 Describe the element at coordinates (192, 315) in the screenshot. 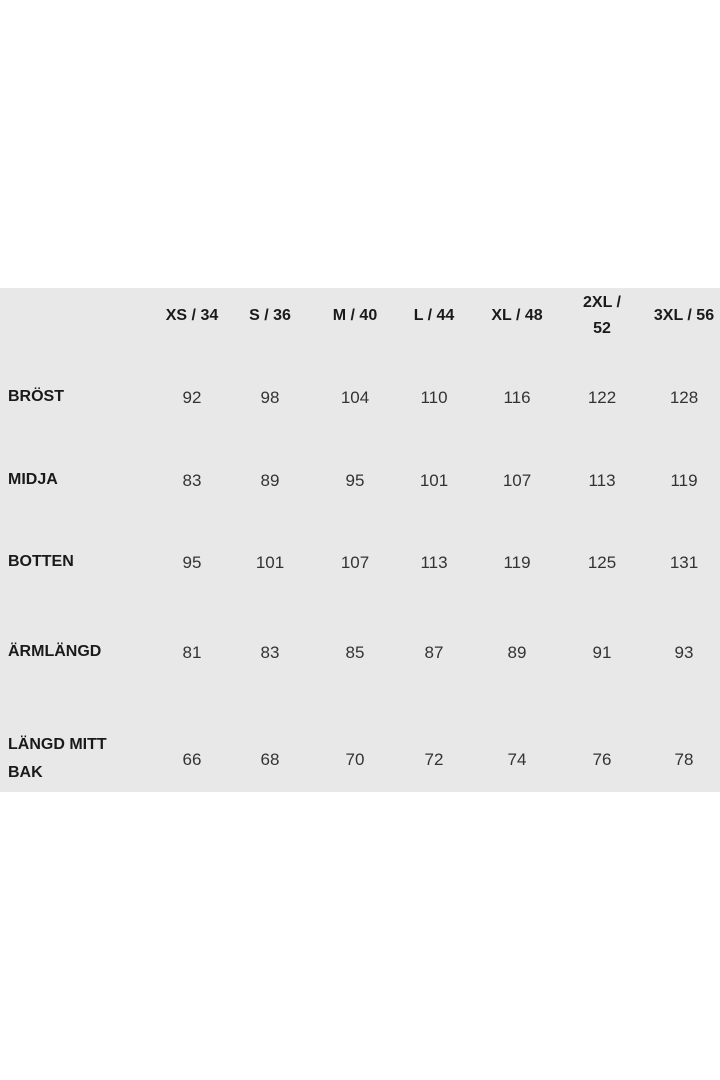

I see `column-header: XS / 34` at that location.